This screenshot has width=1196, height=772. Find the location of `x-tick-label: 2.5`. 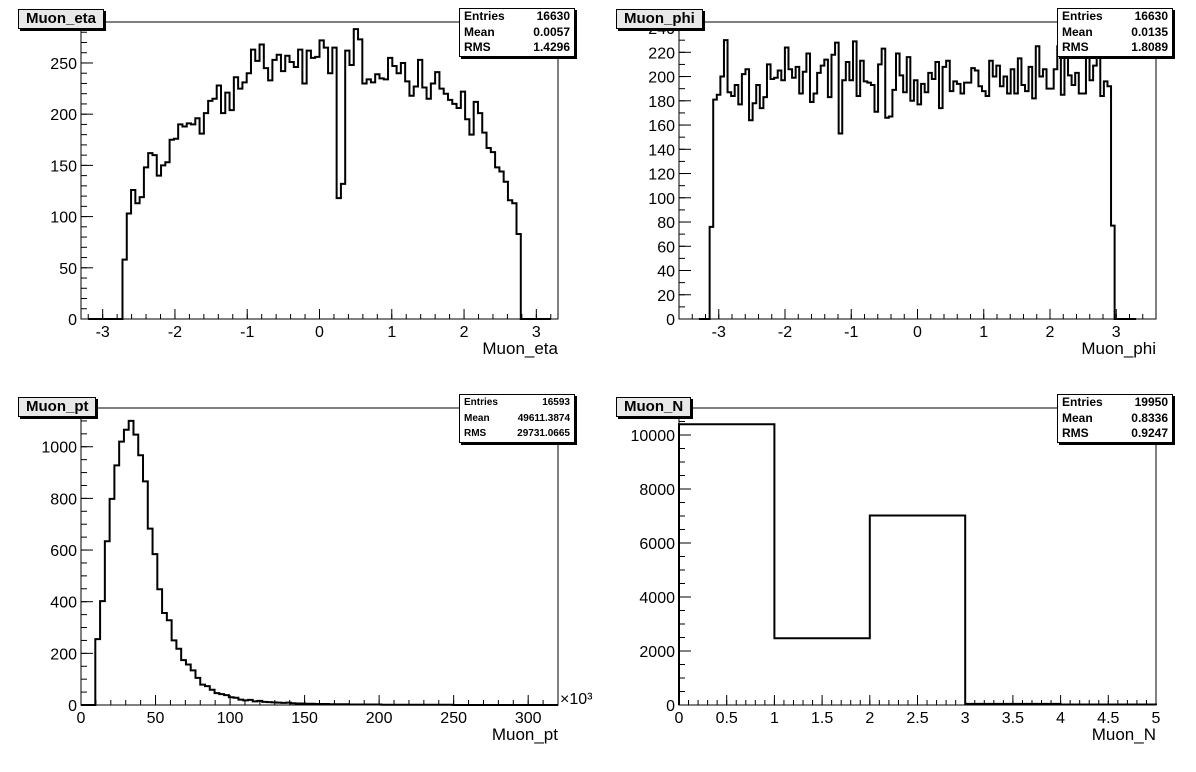

x-tick-label: 2.5 is located at coordinates (917, 718).